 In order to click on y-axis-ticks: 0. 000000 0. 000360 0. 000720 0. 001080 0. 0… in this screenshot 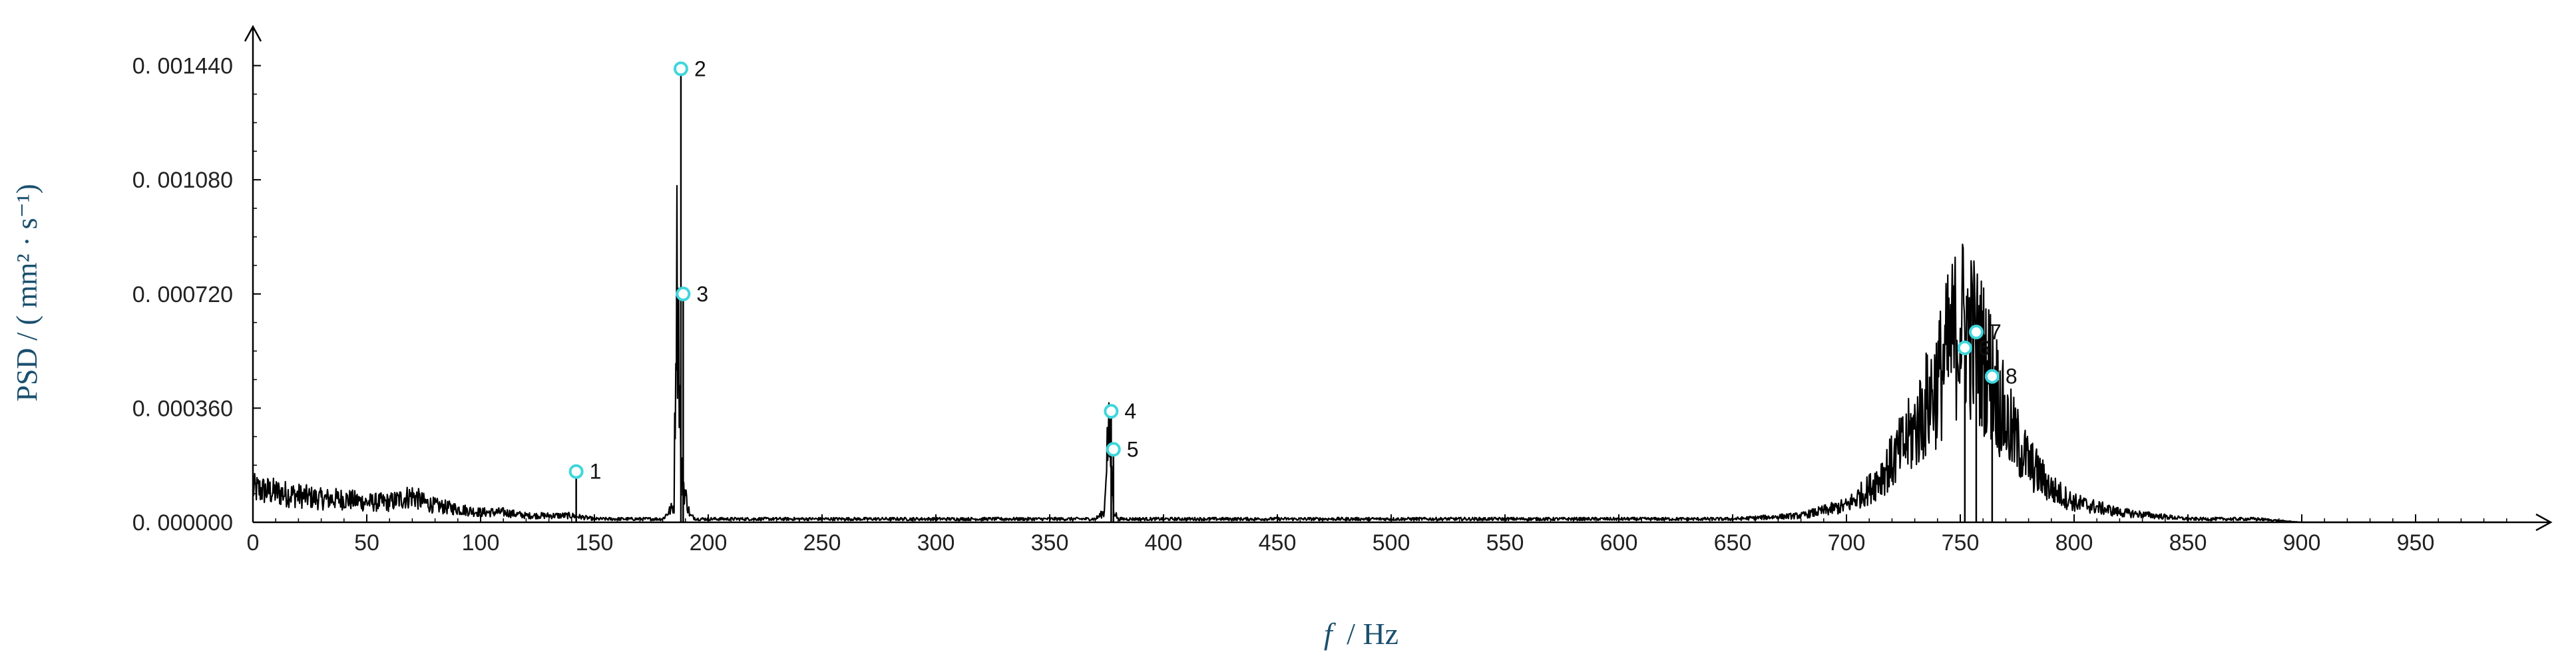, I will do `click(196, 295)`.